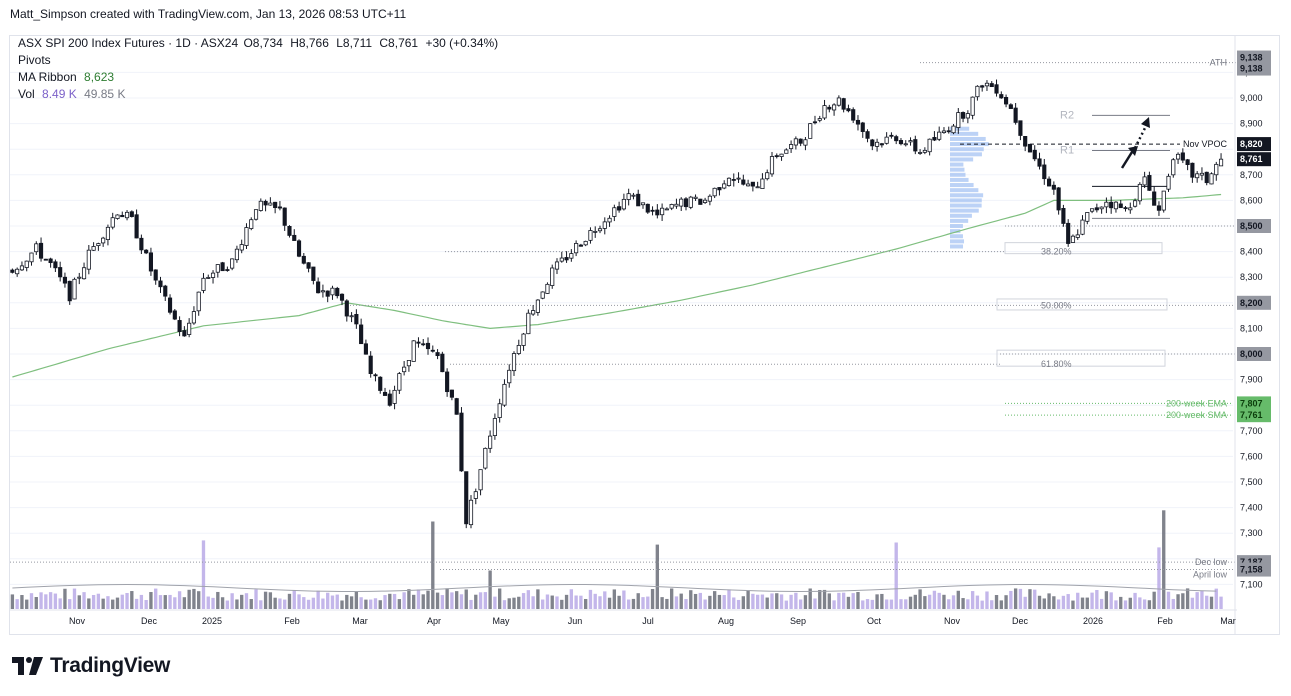 This screenshot has width=1291, height=696. What do you see at coordinates (1254, 354) in the screenshot?
I see `price-tag-bg` at bounding box center [1254, 354].